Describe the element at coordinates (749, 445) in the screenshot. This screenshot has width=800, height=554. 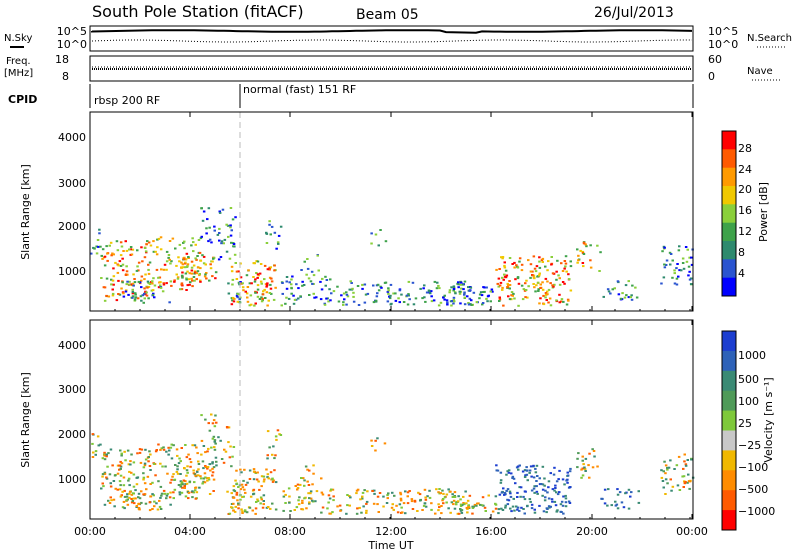
I see `vel-cbar-tick-m25: −25` at that location.